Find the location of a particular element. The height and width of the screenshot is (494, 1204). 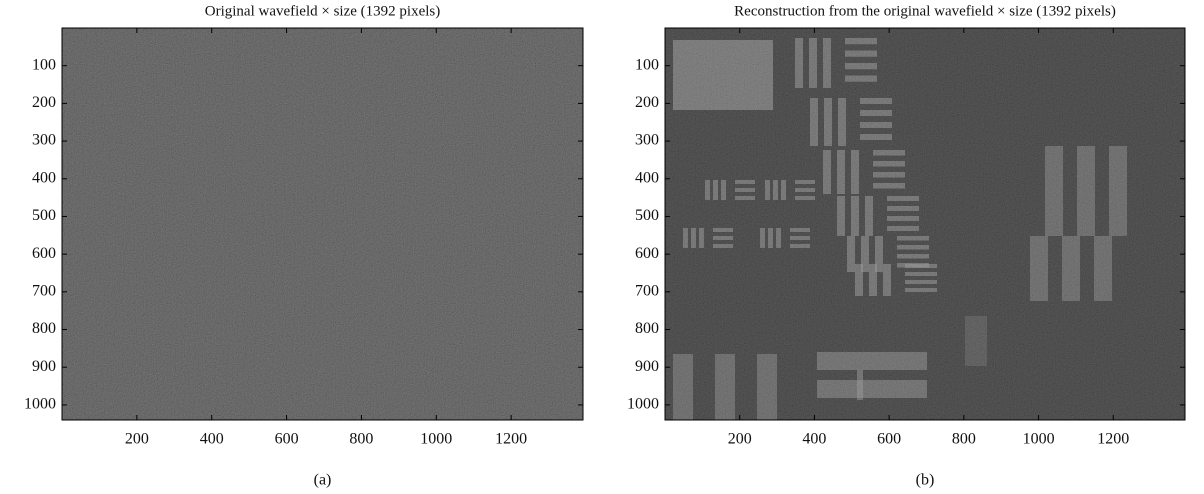

caption: (b) is located at coordinates (925, 480).